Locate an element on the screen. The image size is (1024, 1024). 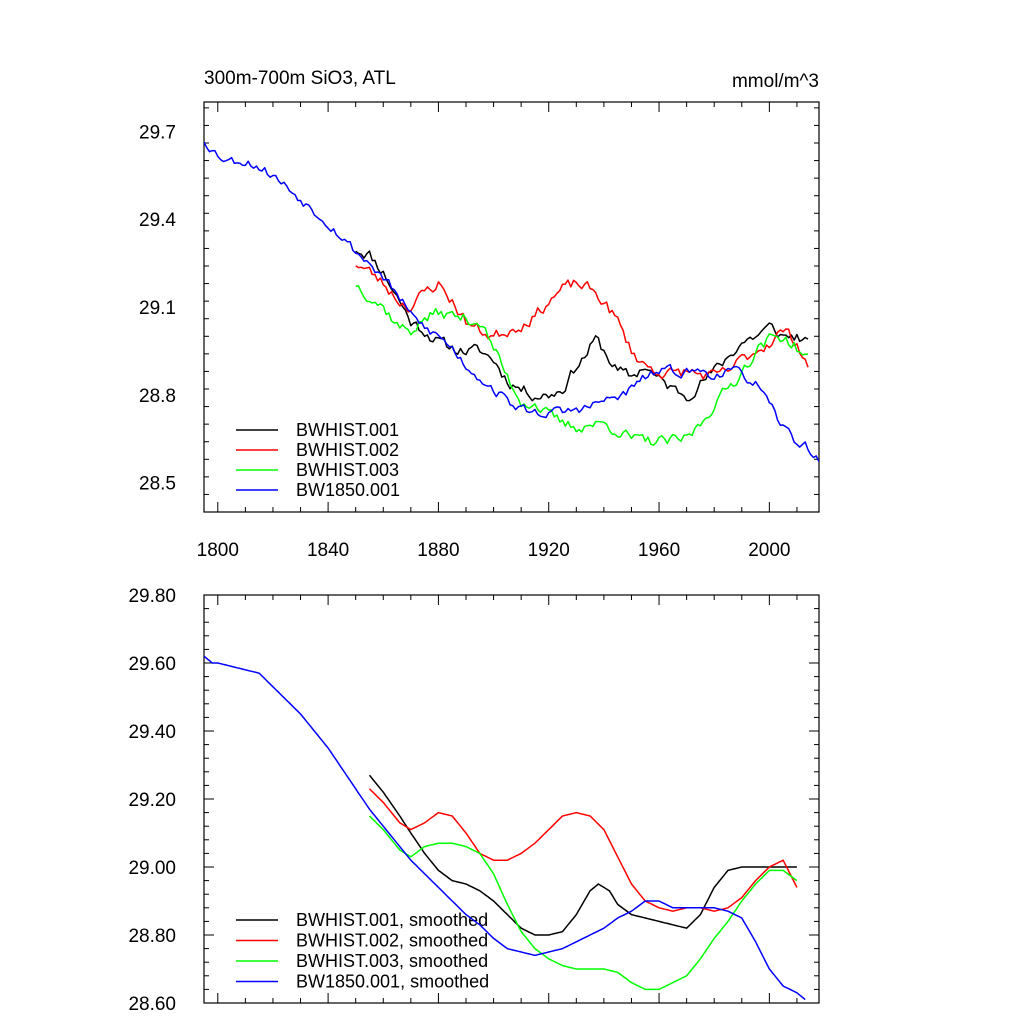
title-left: 300m-700m SiO3, ATL is located at coordinates (300, 78).